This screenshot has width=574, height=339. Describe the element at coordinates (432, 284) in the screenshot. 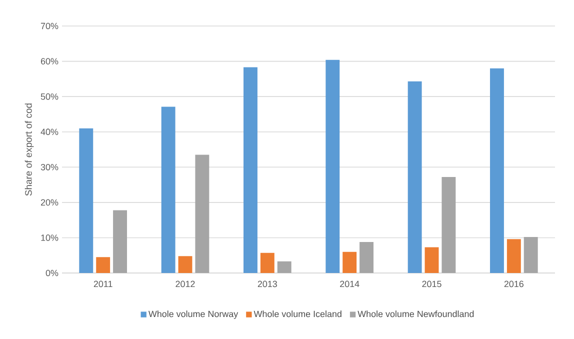

I see `x-tick-label: 2015` at that location.